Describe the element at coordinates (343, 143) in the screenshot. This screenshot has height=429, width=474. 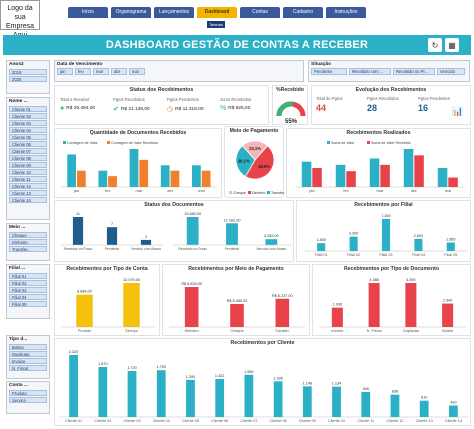
I see `legend-label: Soma de Valor` at that location.